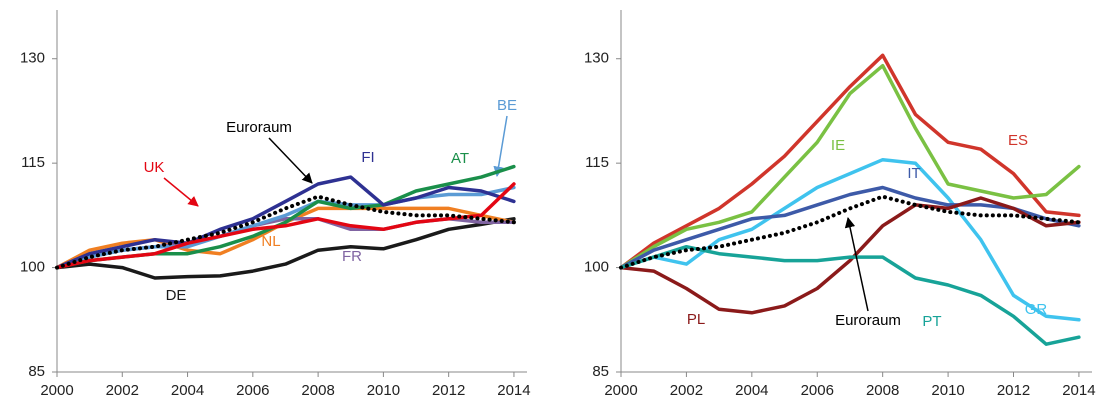 The height and width of the screenshot is (403, 1106). I want to click on series-label: FR, so click(352, 256).